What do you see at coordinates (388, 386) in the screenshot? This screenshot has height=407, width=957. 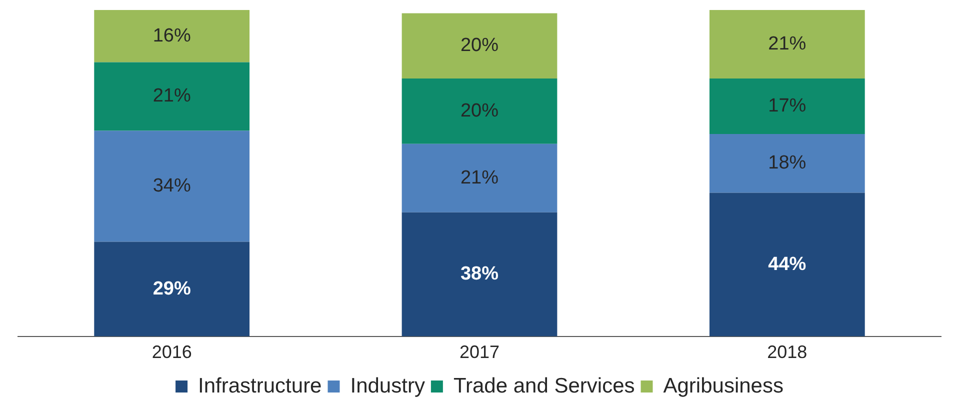 I see `legend-label: Industry` at bounding box center [388, 386].